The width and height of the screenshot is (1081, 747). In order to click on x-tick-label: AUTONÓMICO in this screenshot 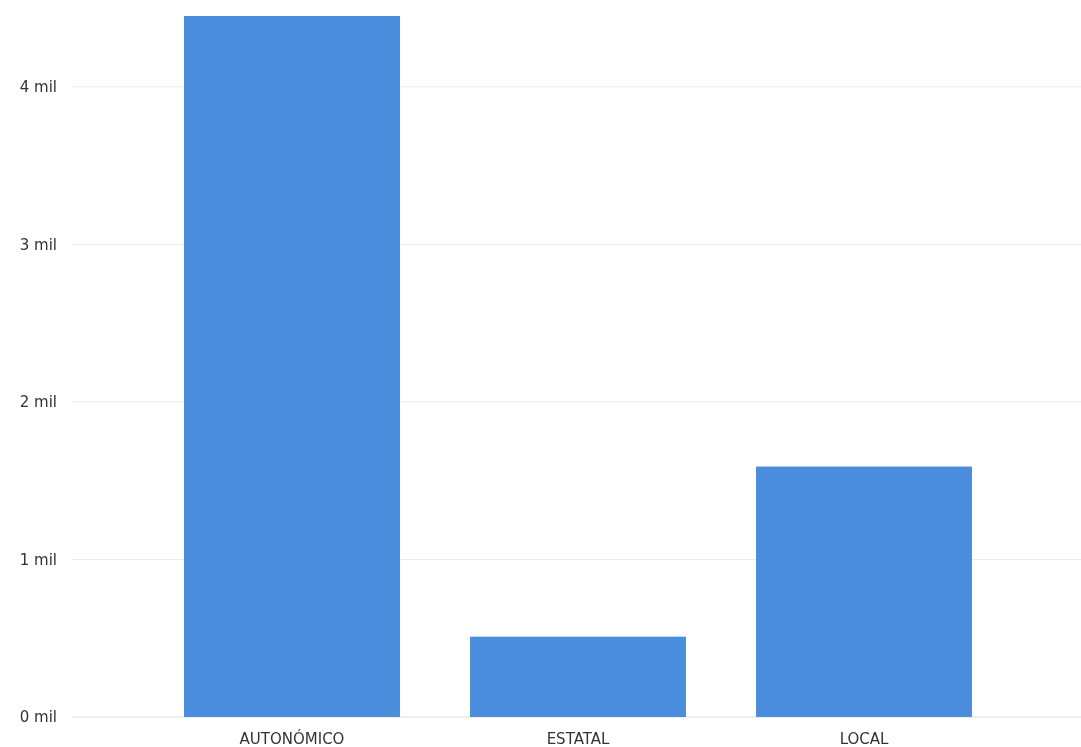, I will do `click(292, 738)`.